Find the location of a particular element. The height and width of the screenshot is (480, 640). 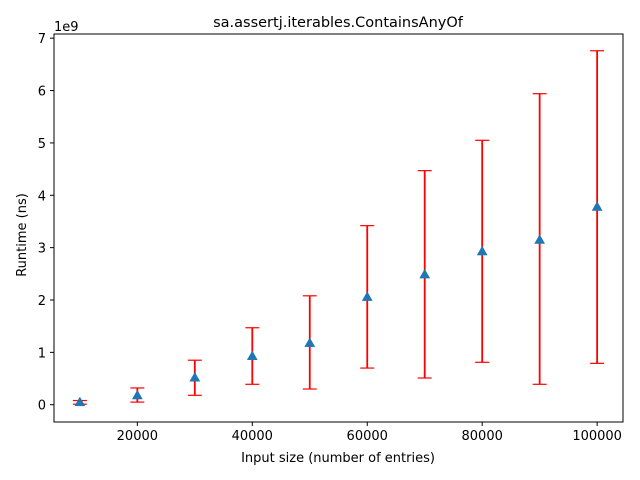

y-tick-label: 0 is located at coordinates (42, 406).